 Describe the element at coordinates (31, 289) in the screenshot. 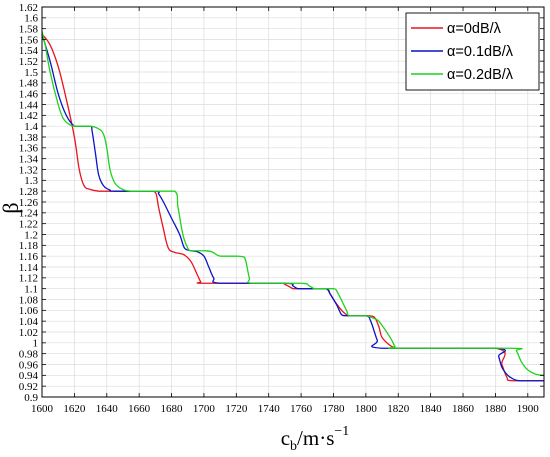

I see `y-tick-label: 1.1` at that location.